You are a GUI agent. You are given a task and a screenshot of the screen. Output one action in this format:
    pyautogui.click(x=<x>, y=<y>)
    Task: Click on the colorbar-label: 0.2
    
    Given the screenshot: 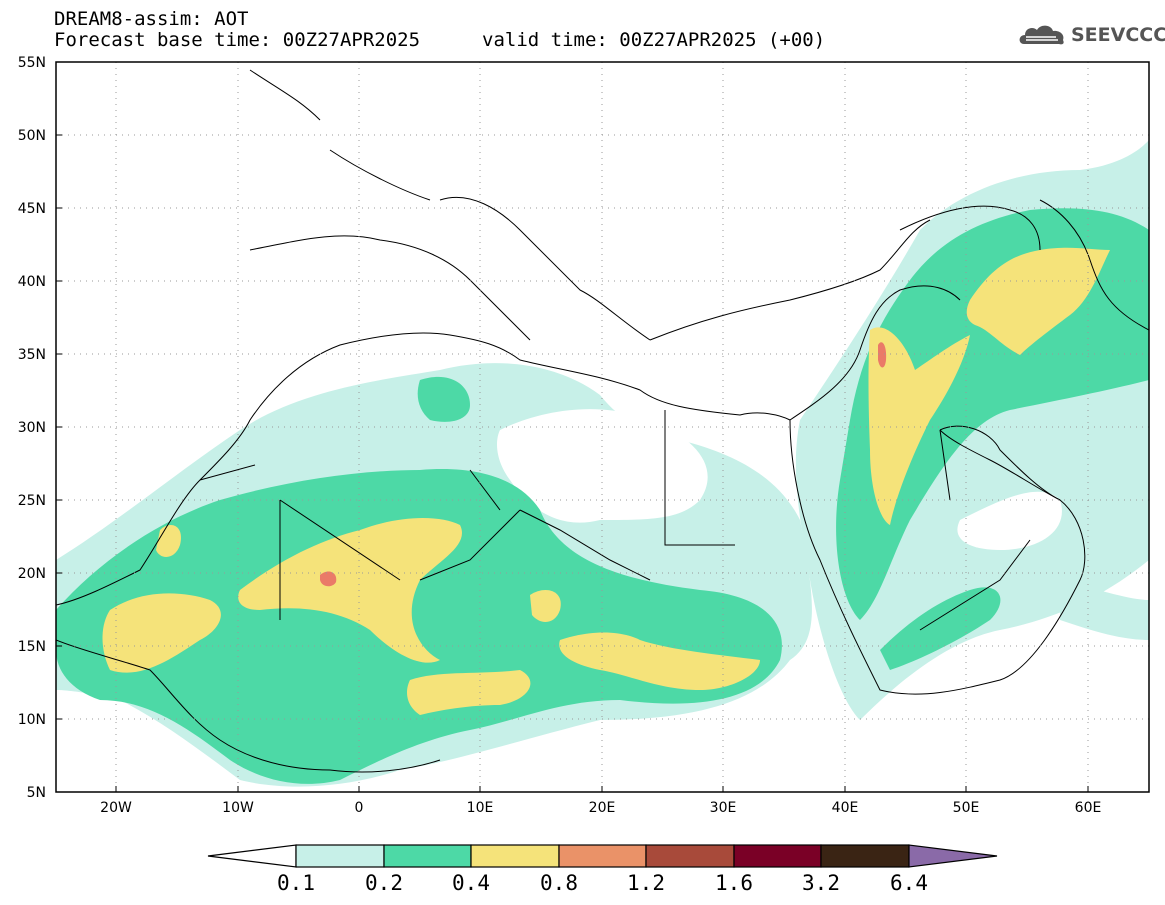 What is the action you would take?
    pyautogui.click(x=384, y=883)
    